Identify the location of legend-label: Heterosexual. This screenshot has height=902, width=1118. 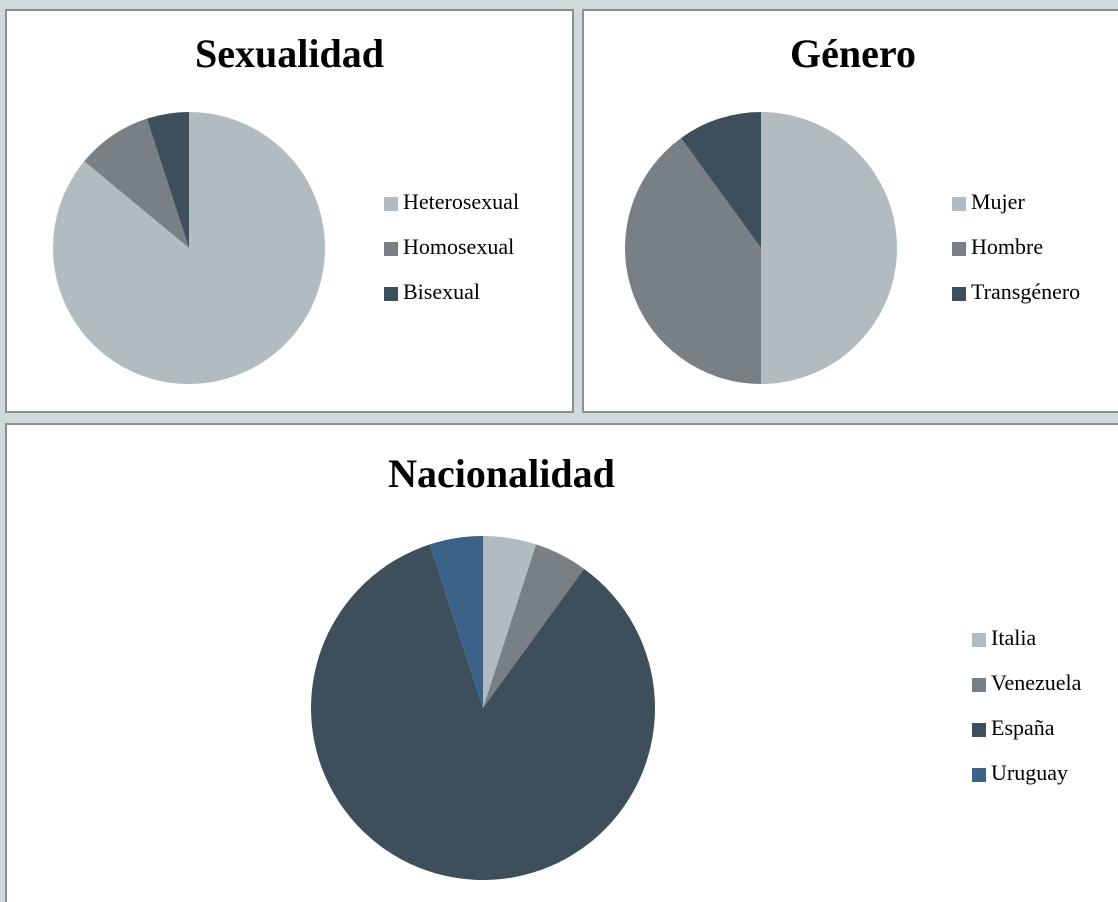
(461, 201).